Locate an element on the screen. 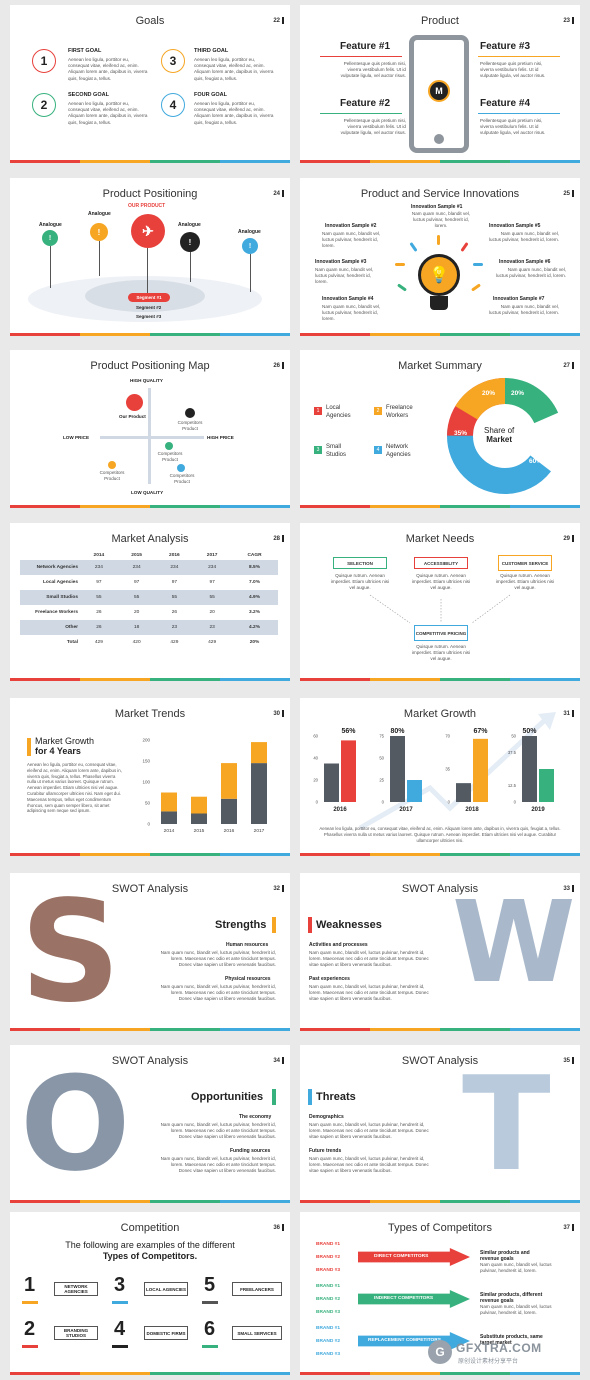 This screenshot has height=1380, width=590. watermark: G GFXTRA.COM 原创设计素材分享平台 is located at coordinates (502, 1354).